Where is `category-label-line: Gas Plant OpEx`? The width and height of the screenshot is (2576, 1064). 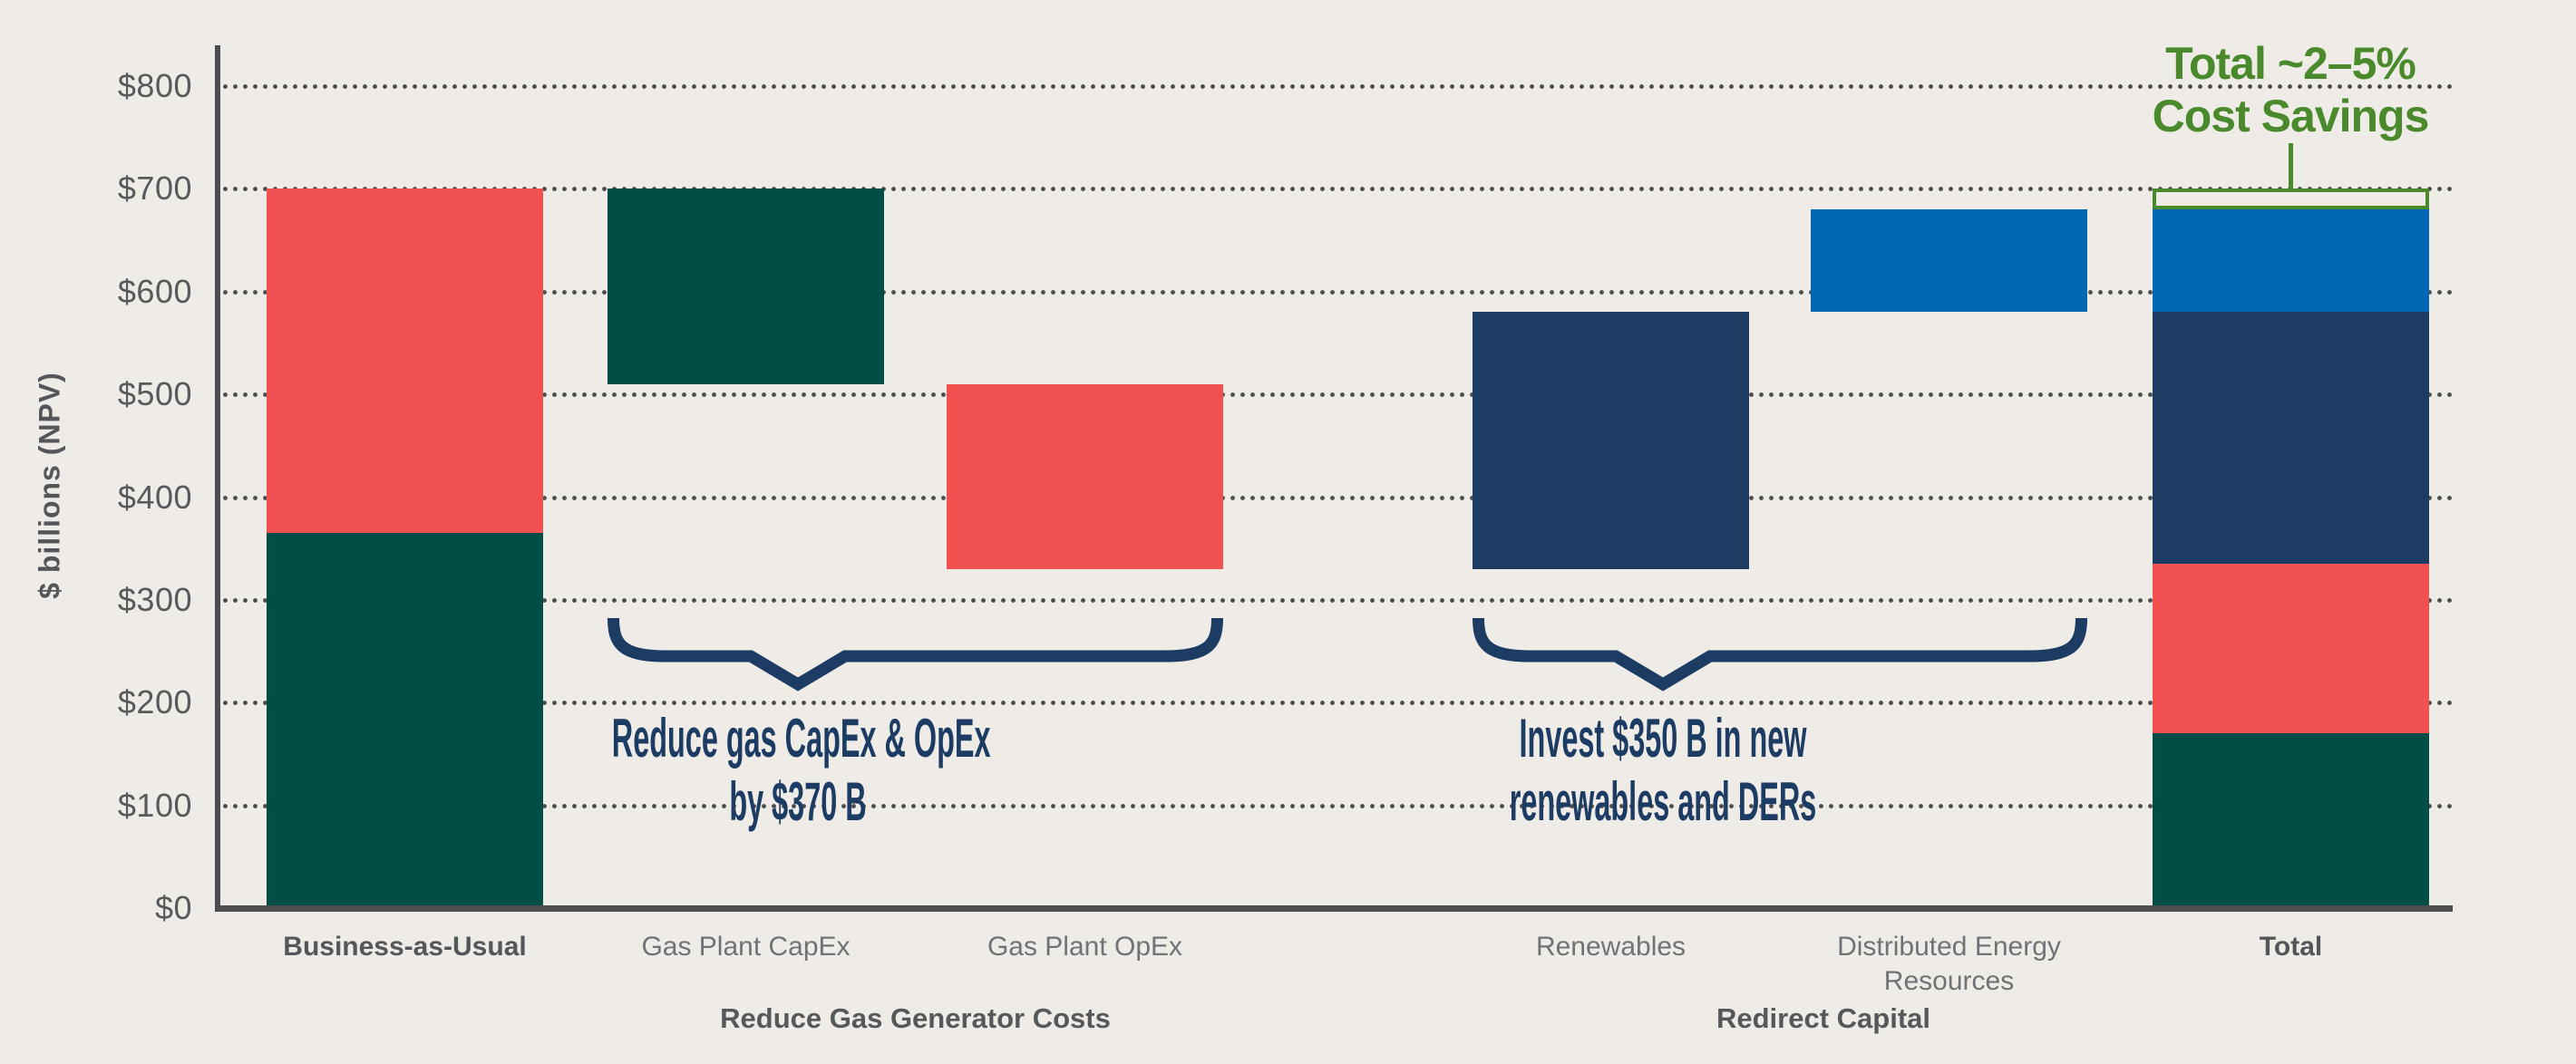 category-label-line: Gas Plant OpEx is located at coordinates (1085, 947).